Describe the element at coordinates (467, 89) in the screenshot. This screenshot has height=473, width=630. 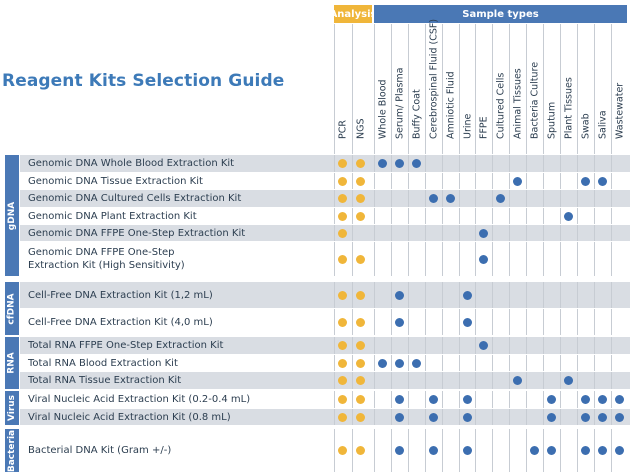
I see `column-header-urine: Urine` at that location.